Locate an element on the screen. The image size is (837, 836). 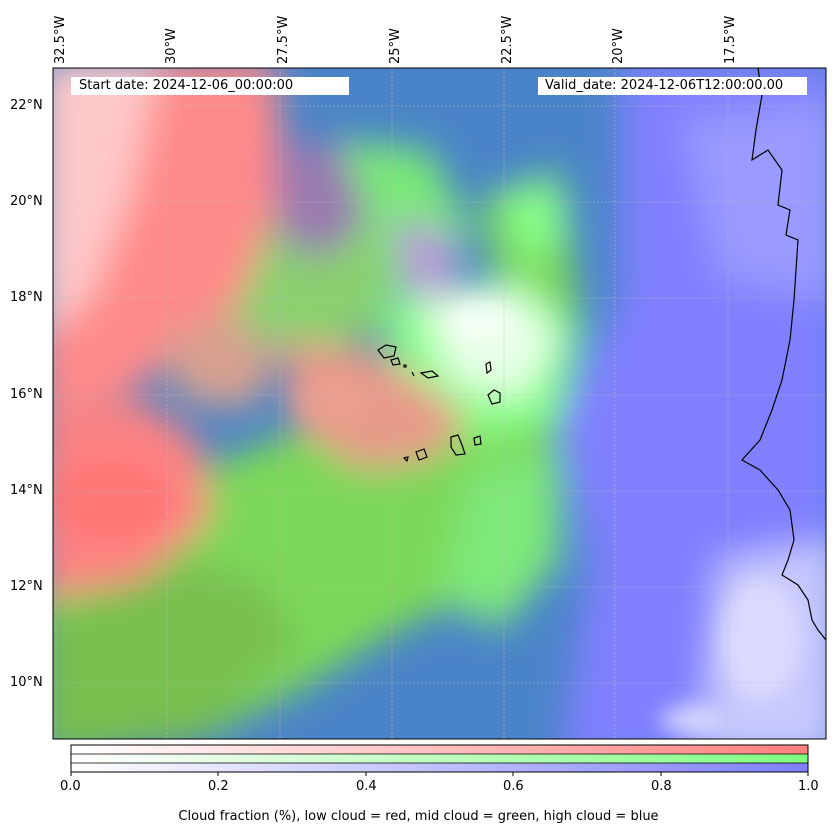
colorbar-tick-1: 1.0 is located at coordinates (808, 786).